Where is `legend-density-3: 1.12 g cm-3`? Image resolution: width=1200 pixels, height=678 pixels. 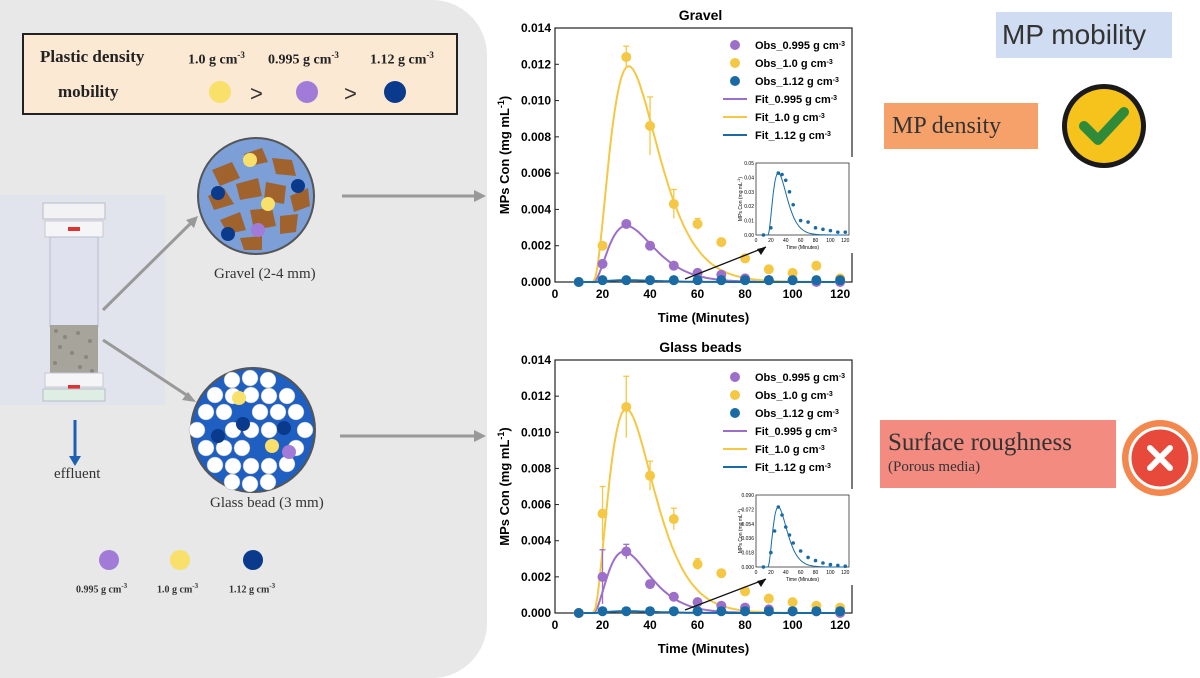
legend-density-3: 1.12 g cm-3 is located at coordinates (402, 59).